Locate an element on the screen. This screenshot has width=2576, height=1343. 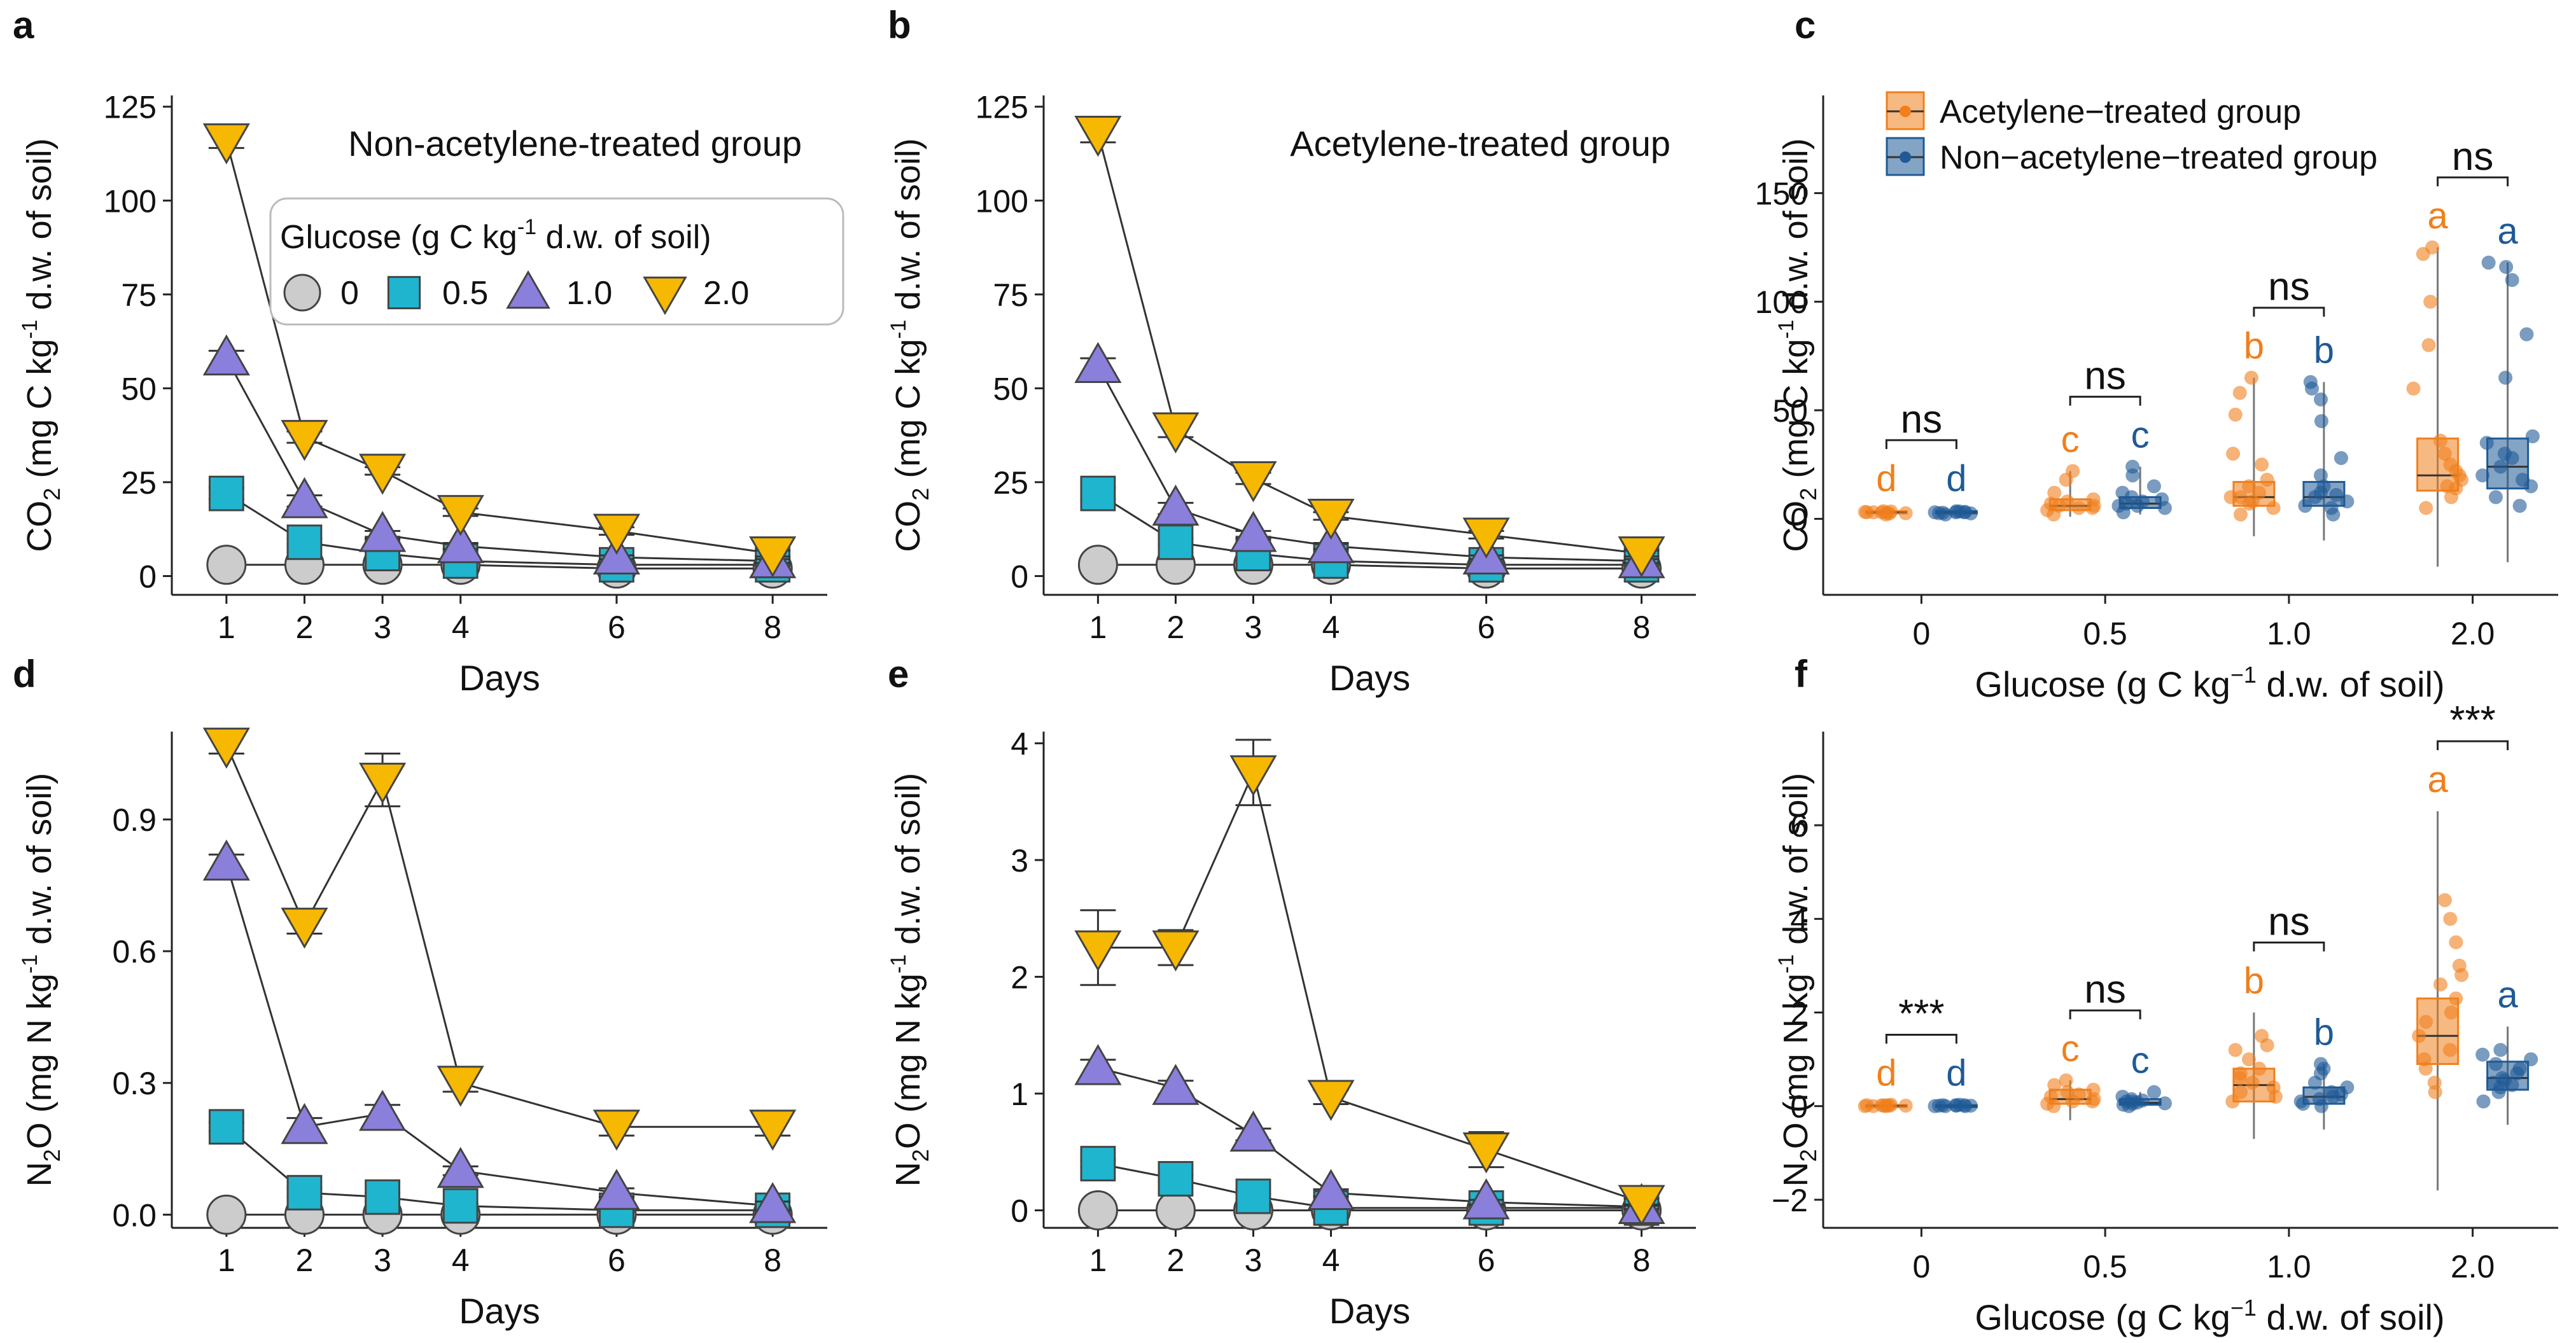
ylabel-prefix: N is located at coordinates (1796, 1174).